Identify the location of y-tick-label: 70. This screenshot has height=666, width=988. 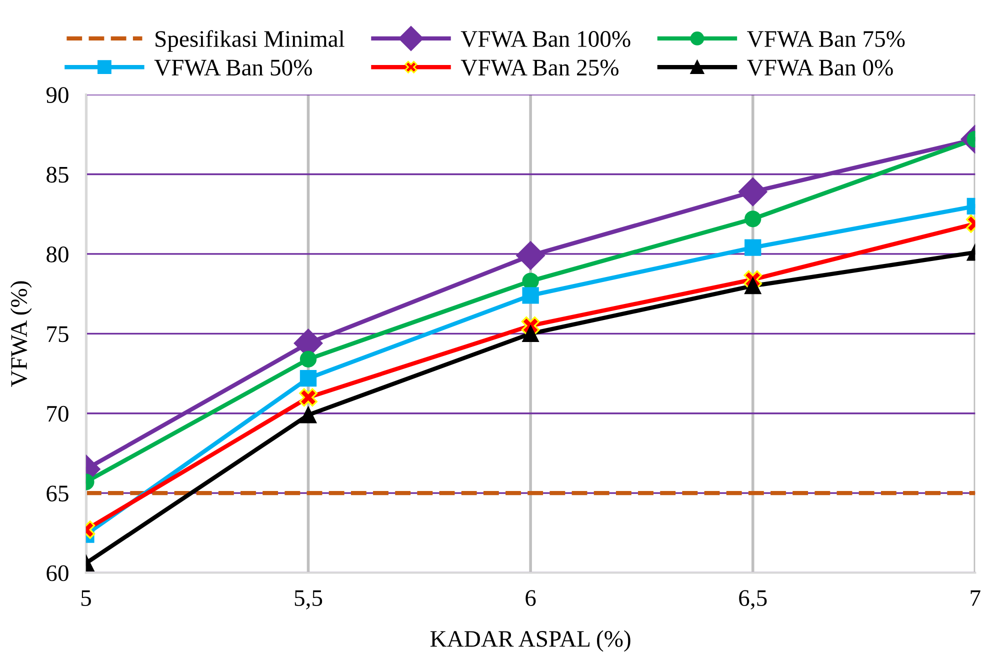
(57, 414).